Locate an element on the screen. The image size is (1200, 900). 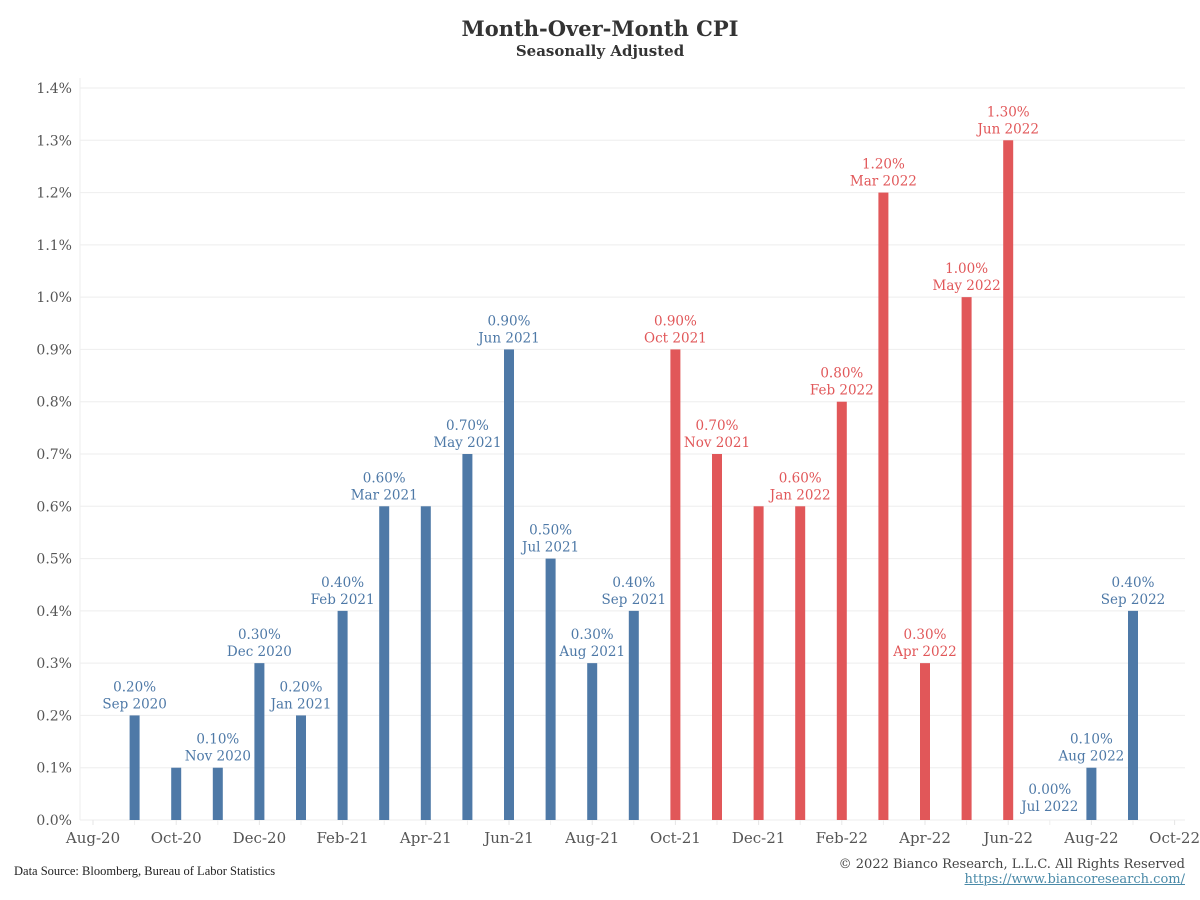
data-label-month: Jan 2022 is located at coordinates (799, 495).